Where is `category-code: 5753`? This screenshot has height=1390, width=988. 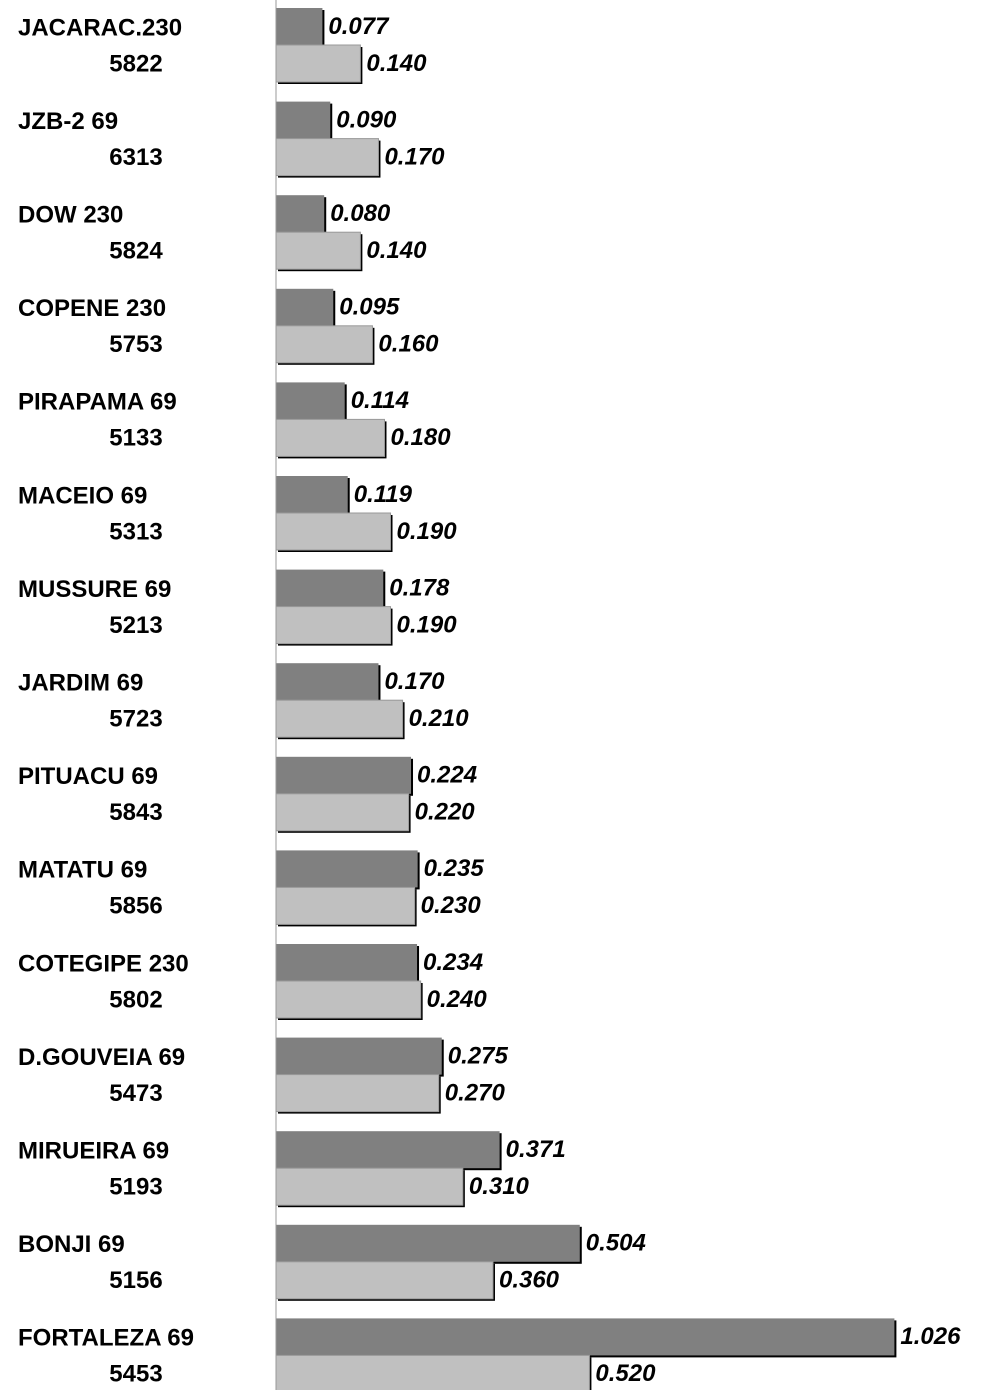 category-code: 5753 is located at coordinates (135, 344).